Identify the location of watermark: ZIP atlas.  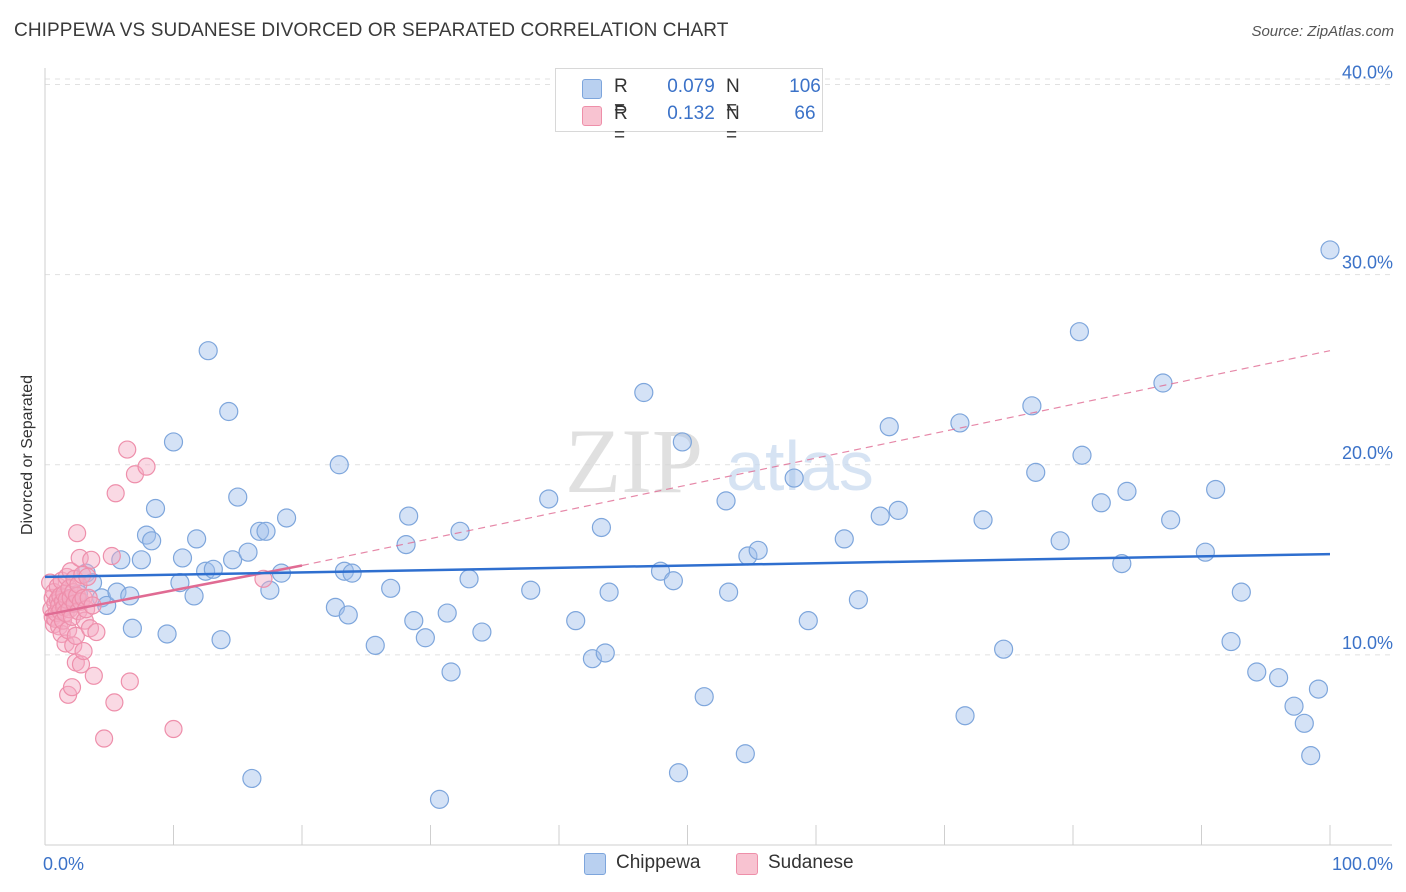
(719, 461).